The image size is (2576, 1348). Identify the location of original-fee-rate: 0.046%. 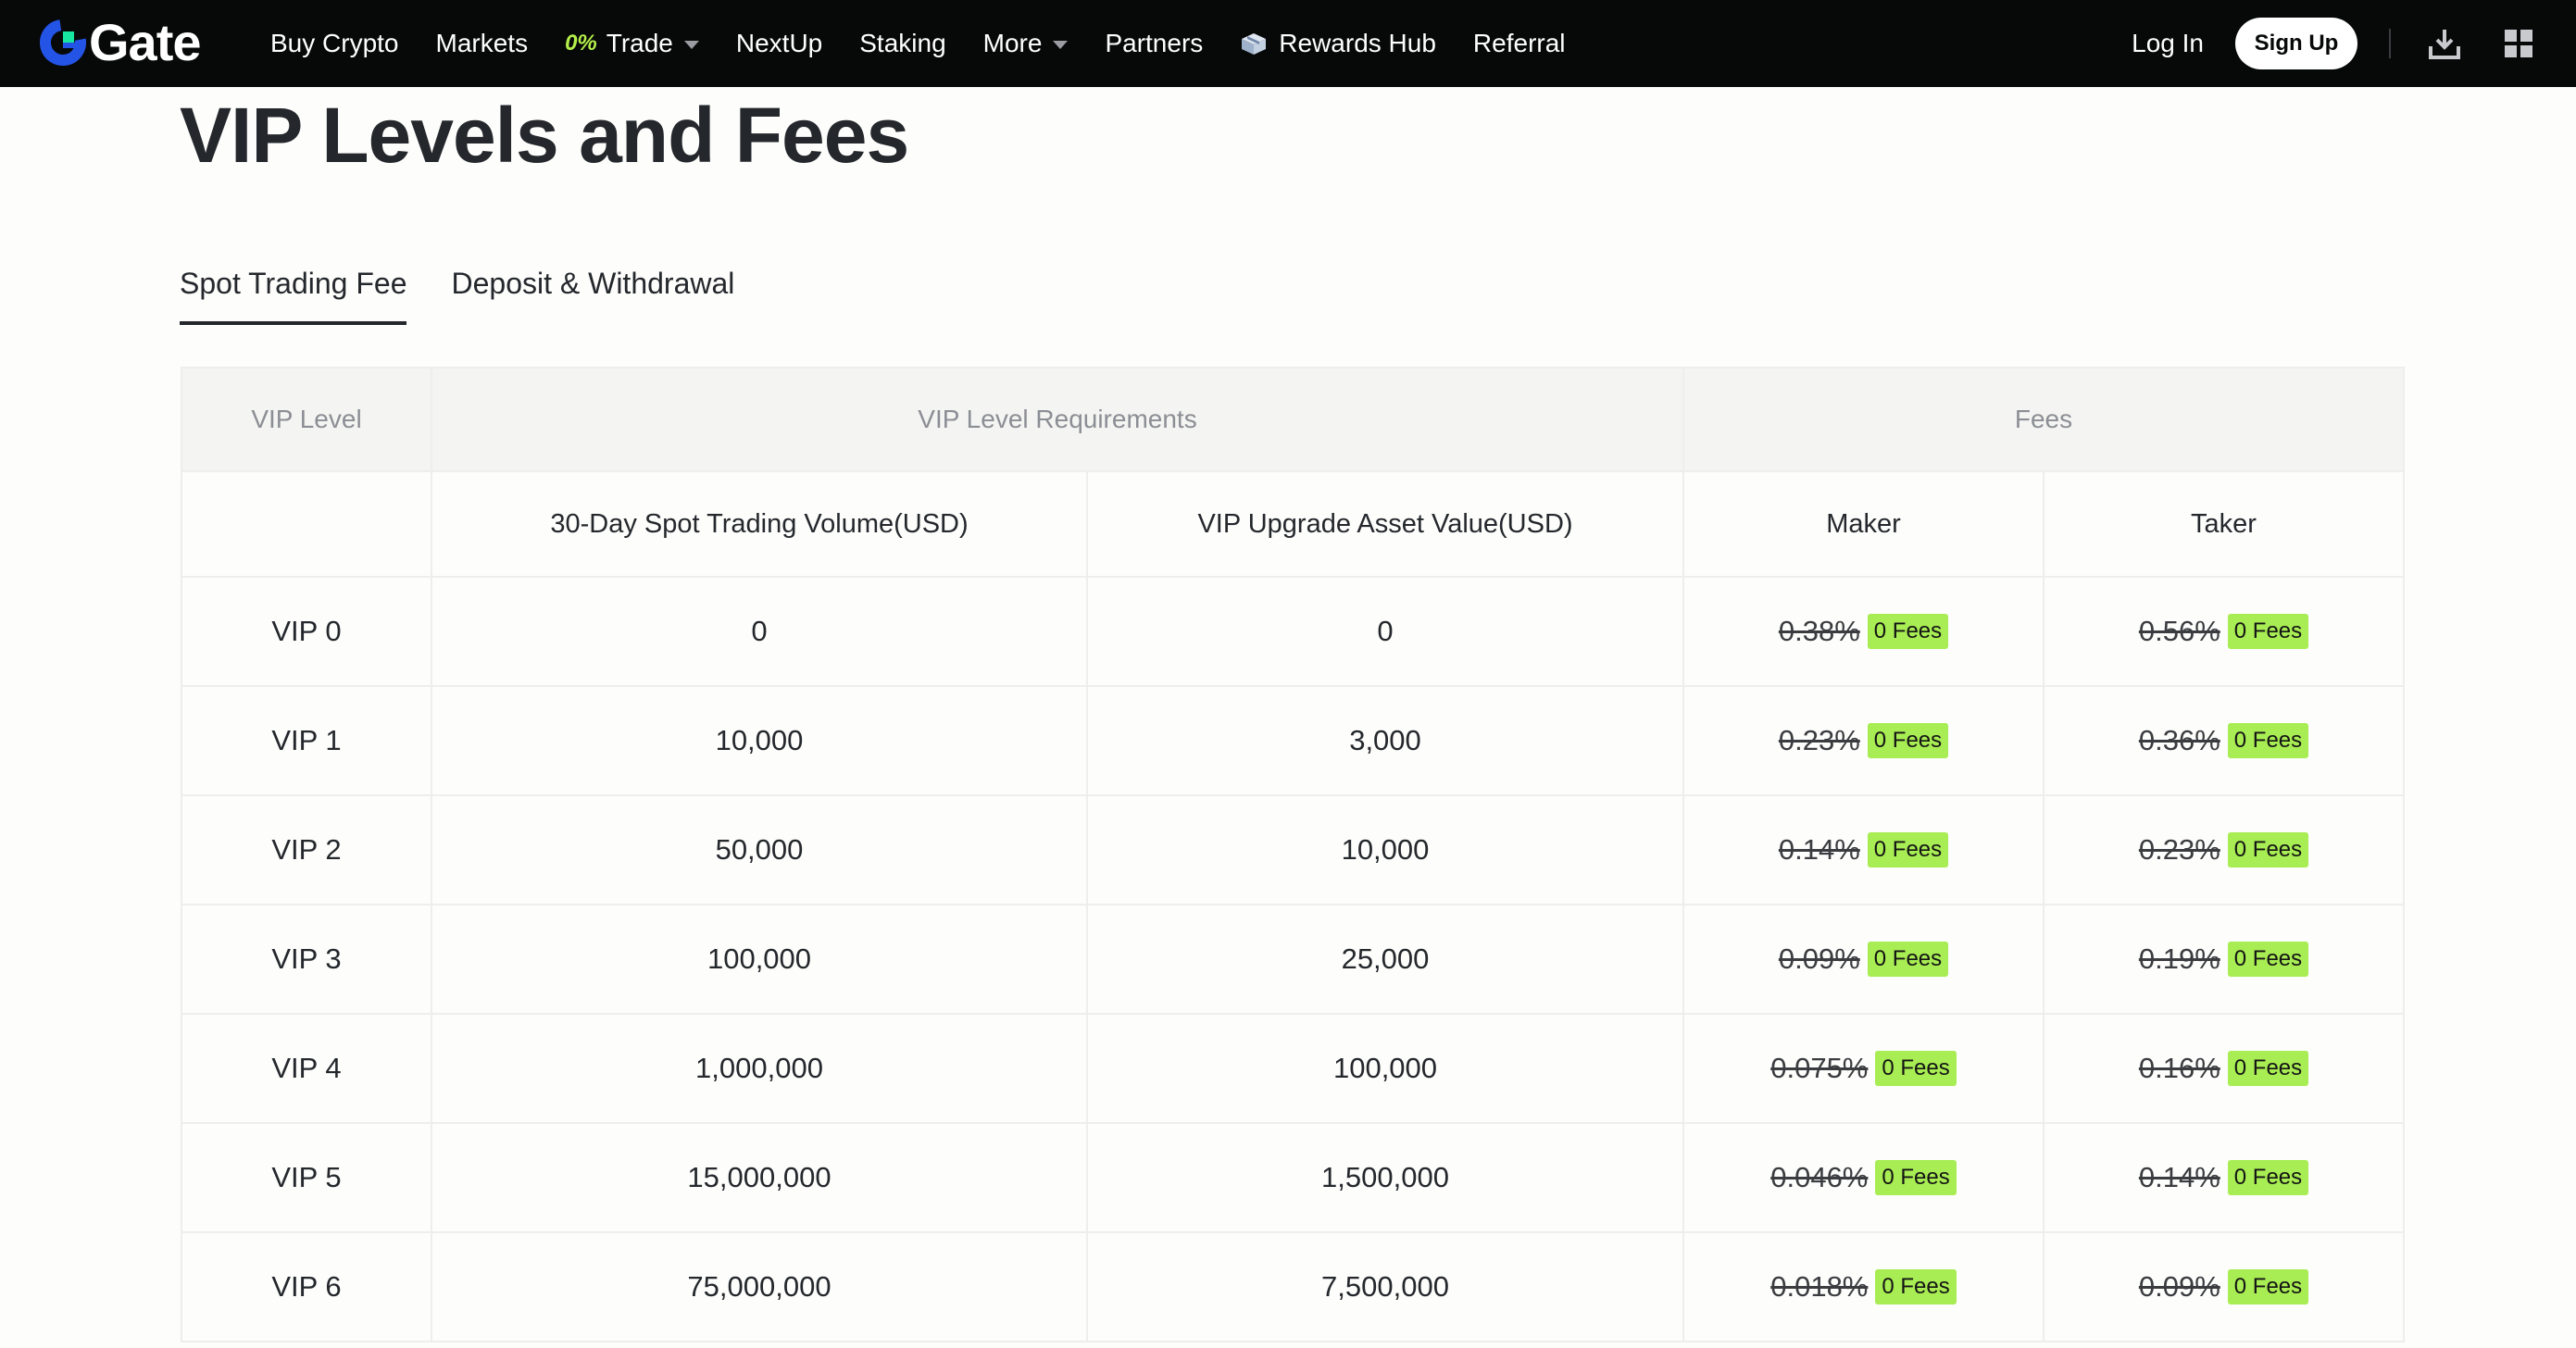
(1819, 1177).